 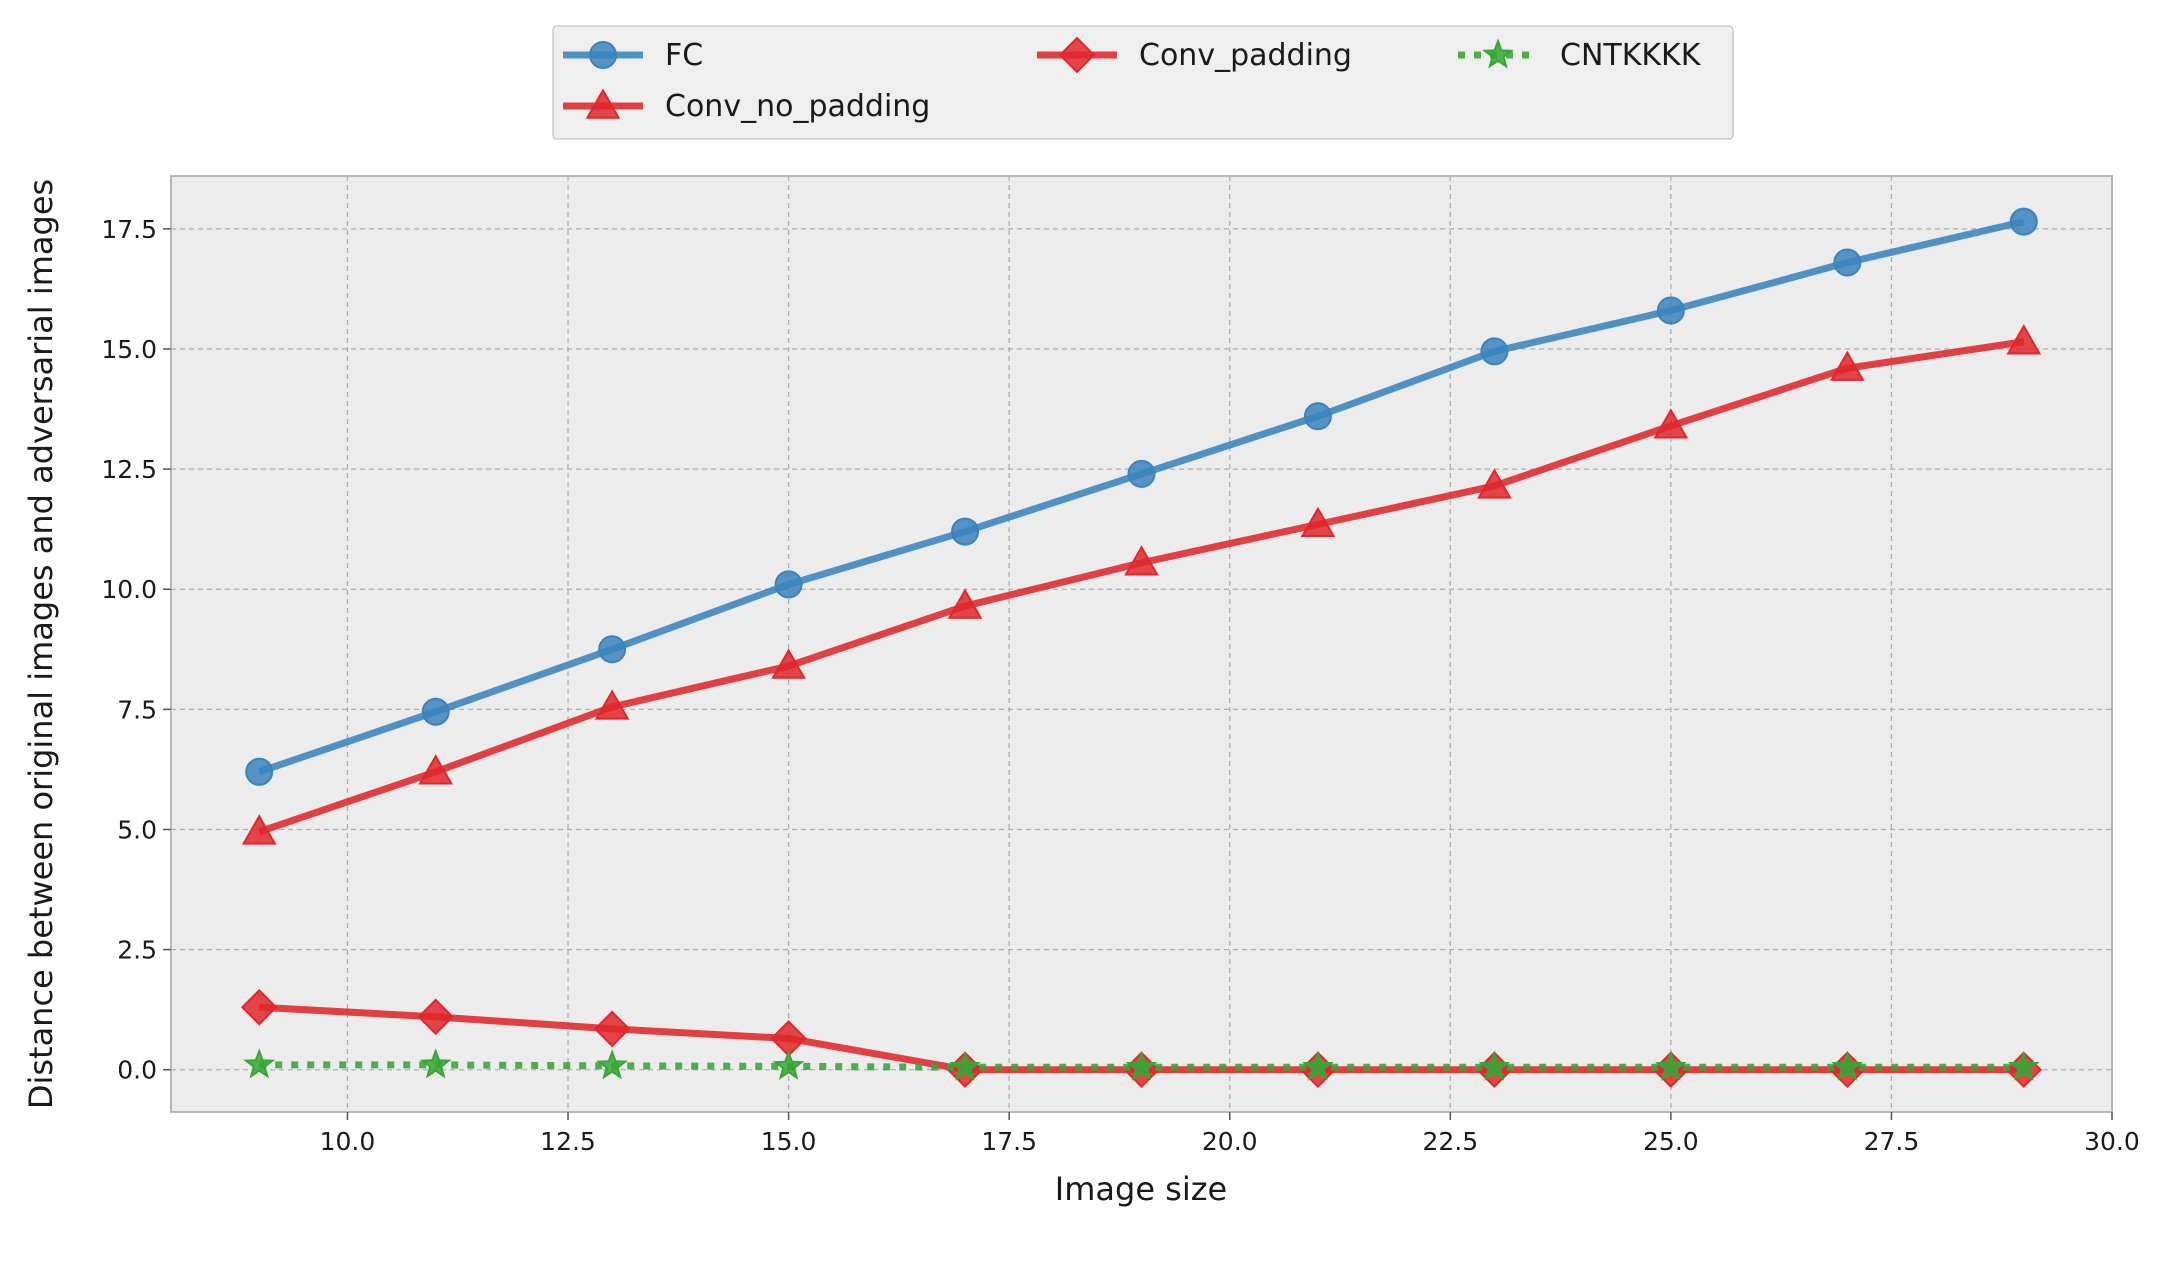 What do you see at coordinates (684, 55) in the screenshot?
I see `legend-label-fc: FC` at bounding box center [684, 55].